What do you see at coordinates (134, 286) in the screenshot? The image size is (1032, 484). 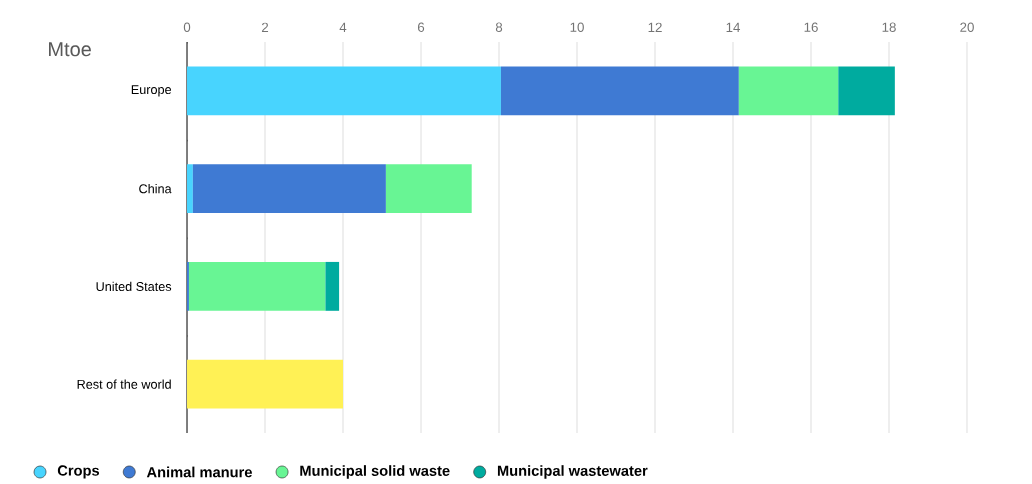 I see `y-tick-label: United States` at bounding box center [134, 286].